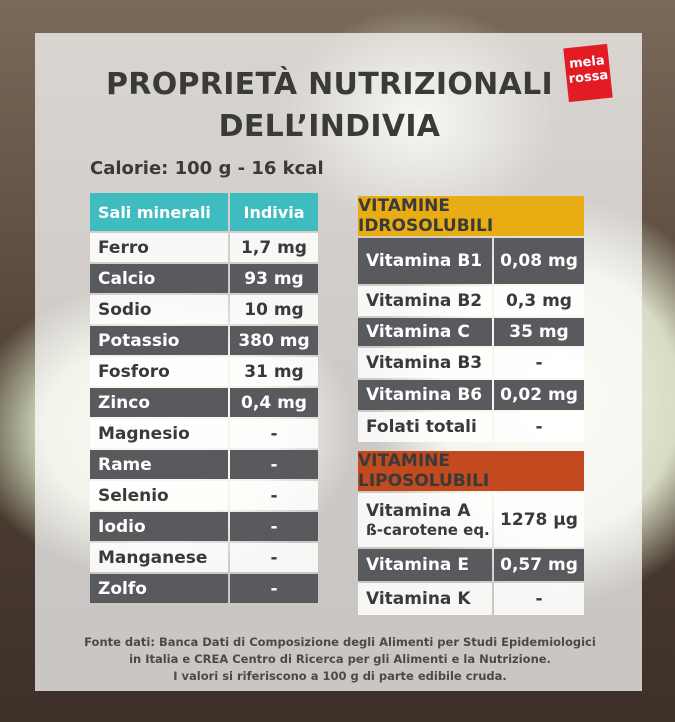 This screenshot has width=675, height=722. I want to click on mineral-name: Zolfo, so click(159, 588).